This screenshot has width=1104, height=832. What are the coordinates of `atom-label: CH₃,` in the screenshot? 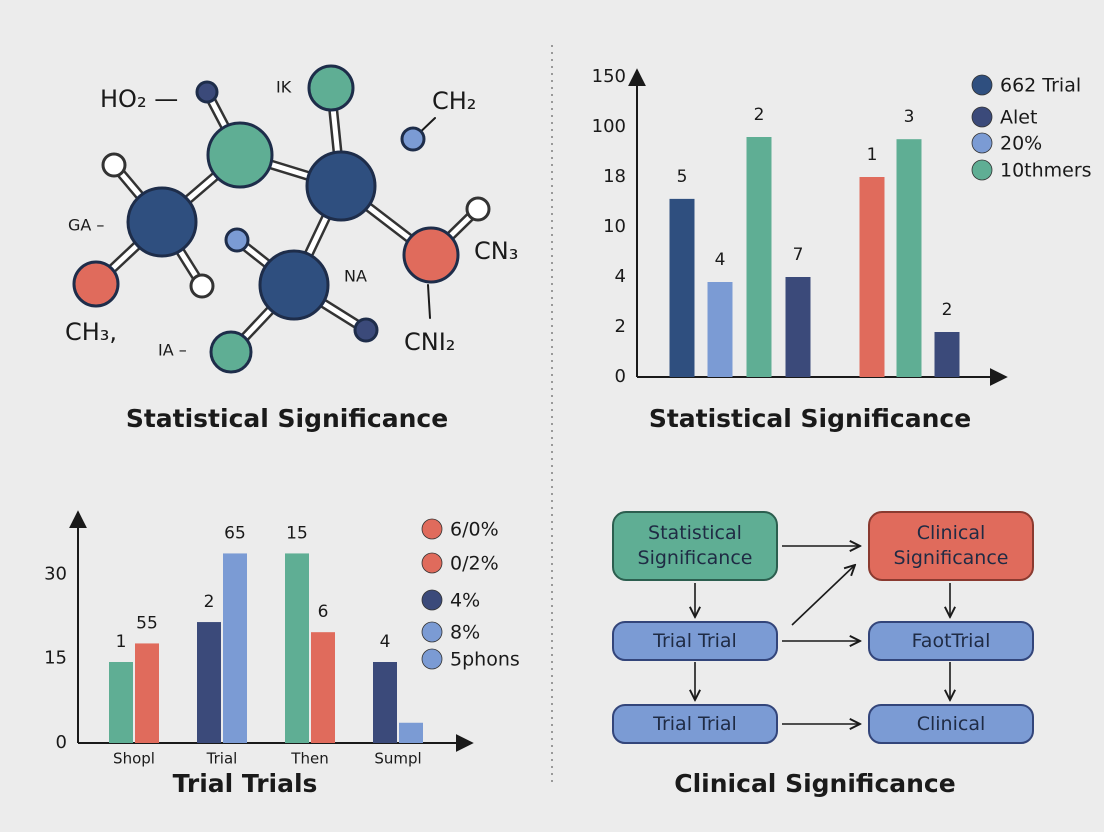 It's located at (91, 332).